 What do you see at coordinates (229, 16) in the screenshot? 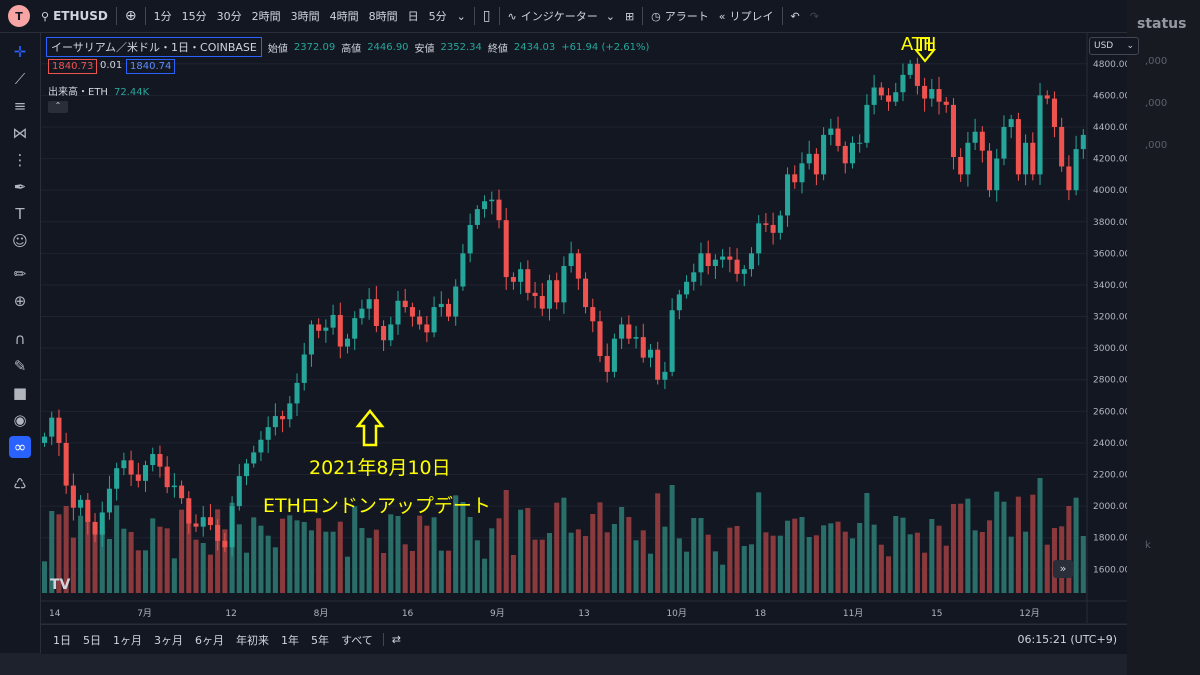
I see `interval-30m: 30分` at bounding box center [229, 16].